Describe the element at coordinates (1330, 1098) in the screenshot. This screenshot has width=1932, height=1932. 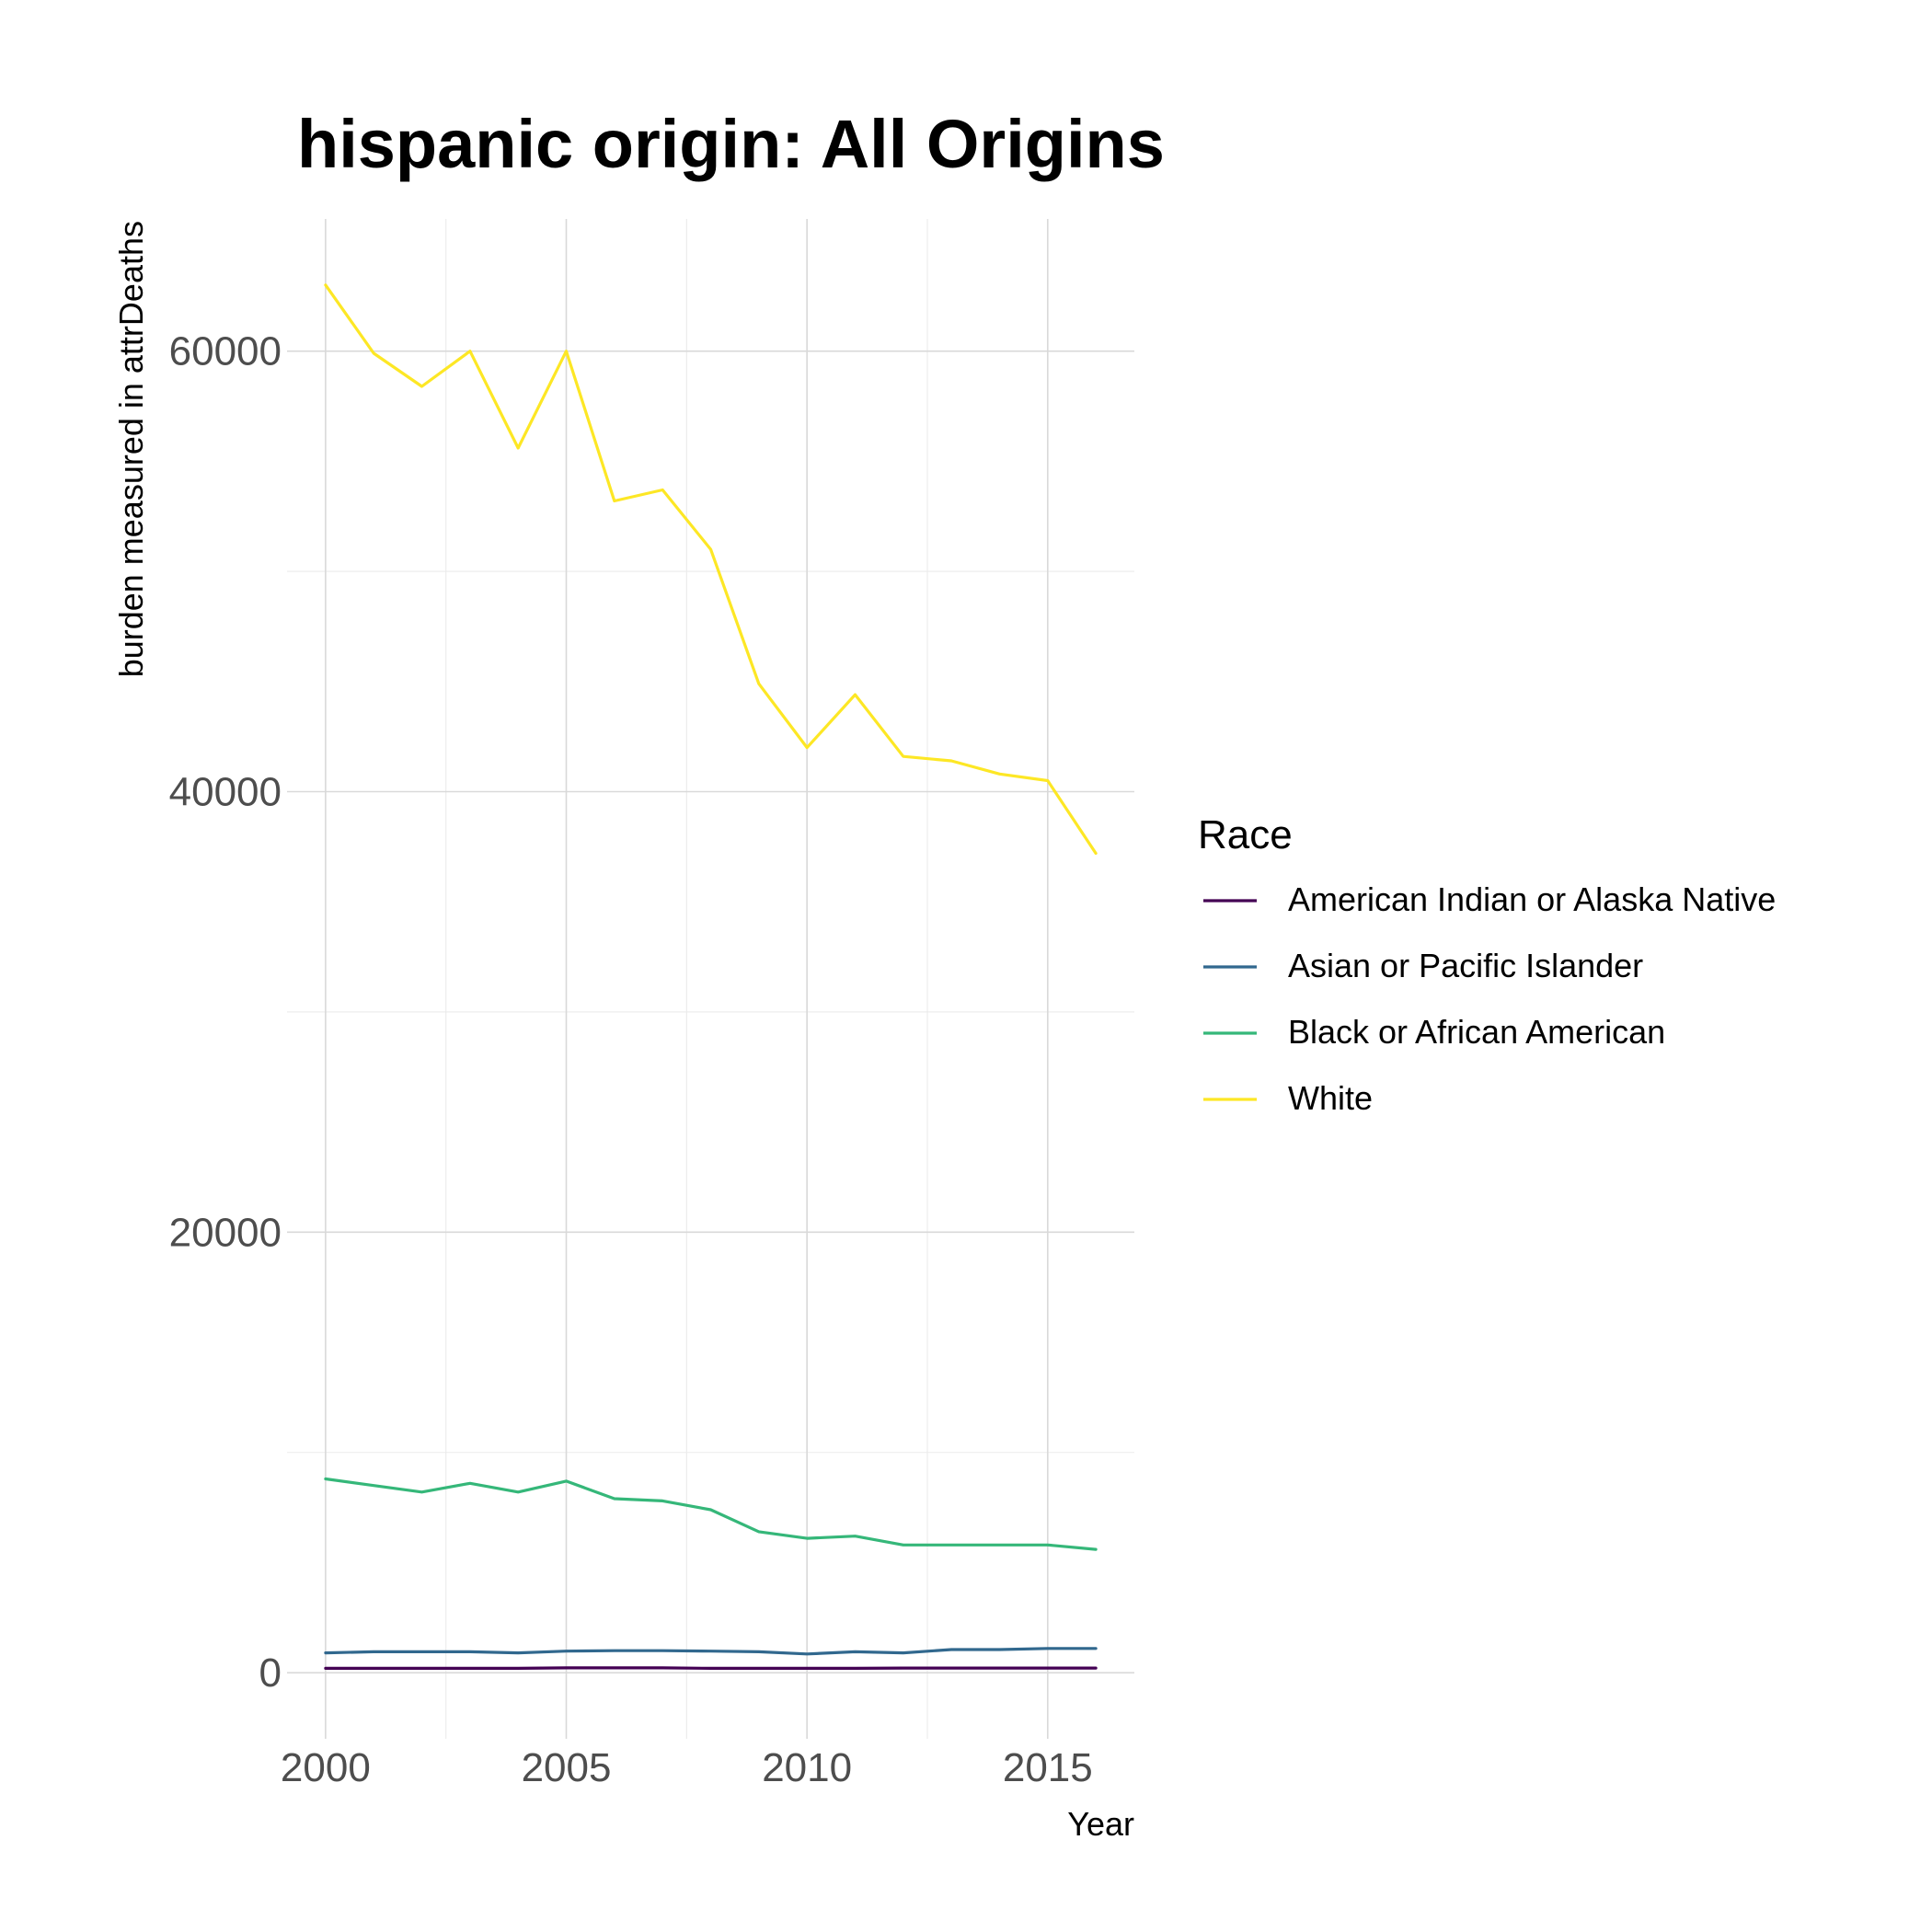
I see `legend-label-white: White` at that location.